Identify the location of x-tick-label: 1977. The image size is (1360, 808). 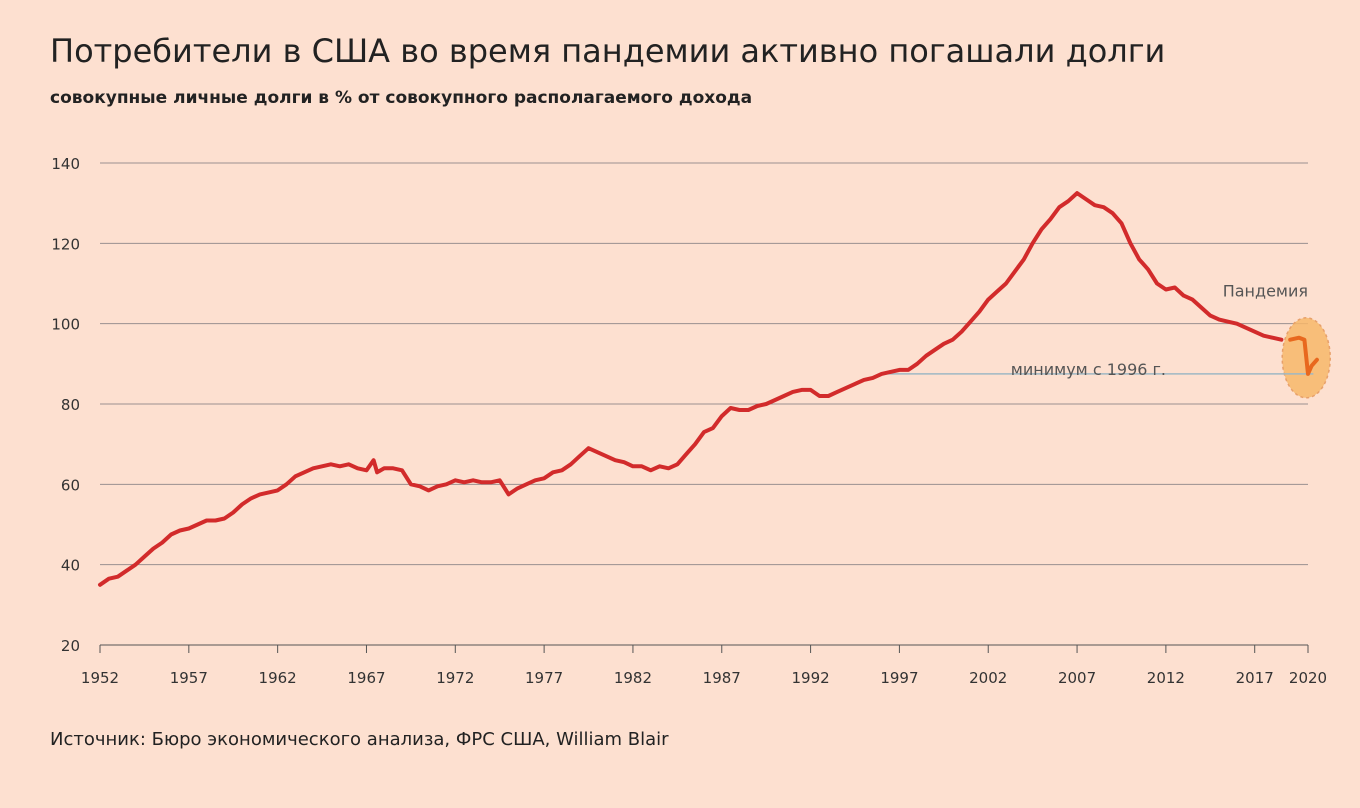
(544, 678).